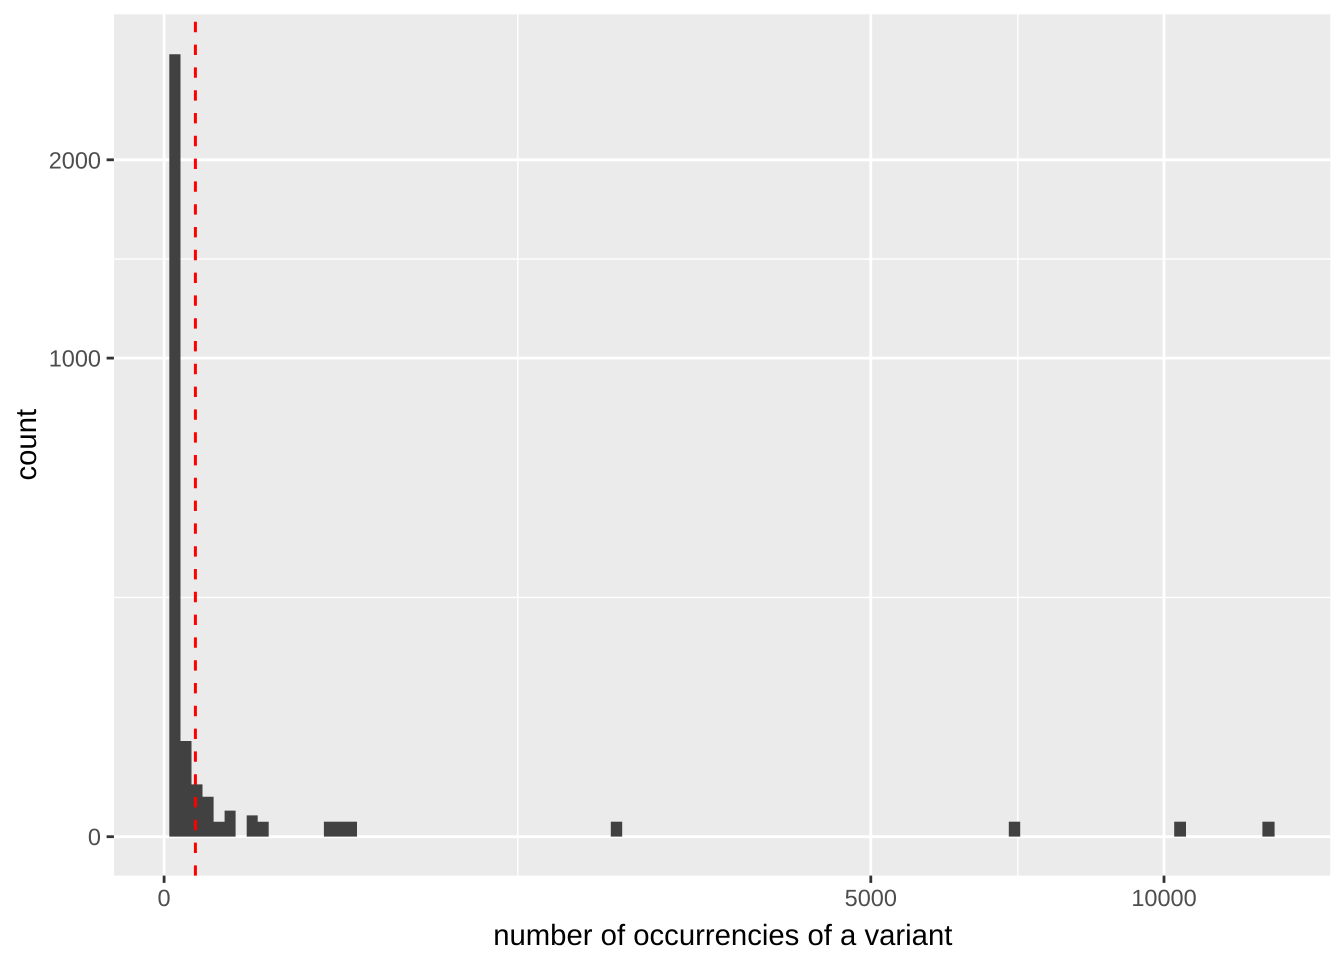 This screenshot has width=1344, height=960. Describe the element at coordinates (871, 898) in the screenshot. I see `svg-text: 5000` at that location.